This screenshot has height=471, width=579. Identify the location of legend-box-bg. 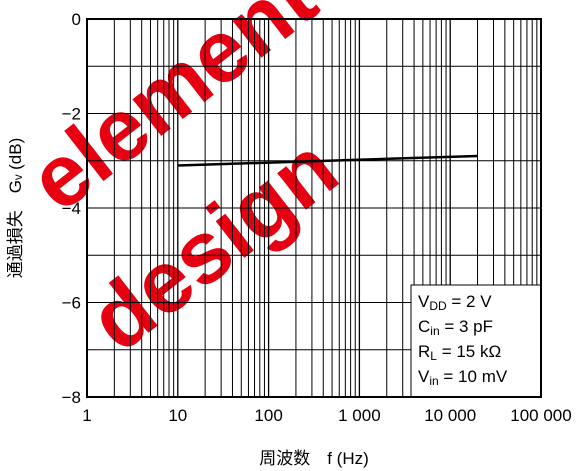
(476, 341).